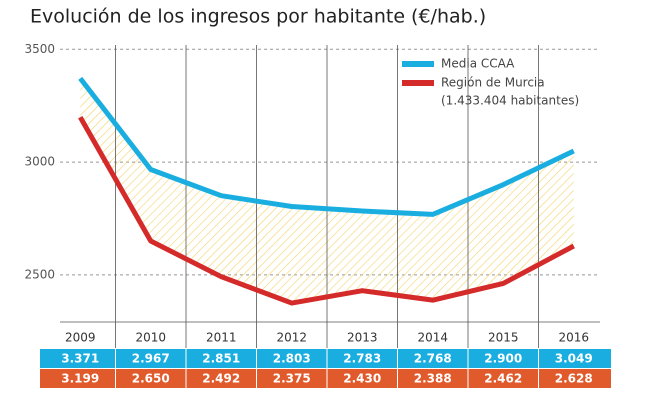 The height and width of the screenshot is (400, 648). I want to click on value-label: 3.371, so click(80, 359).